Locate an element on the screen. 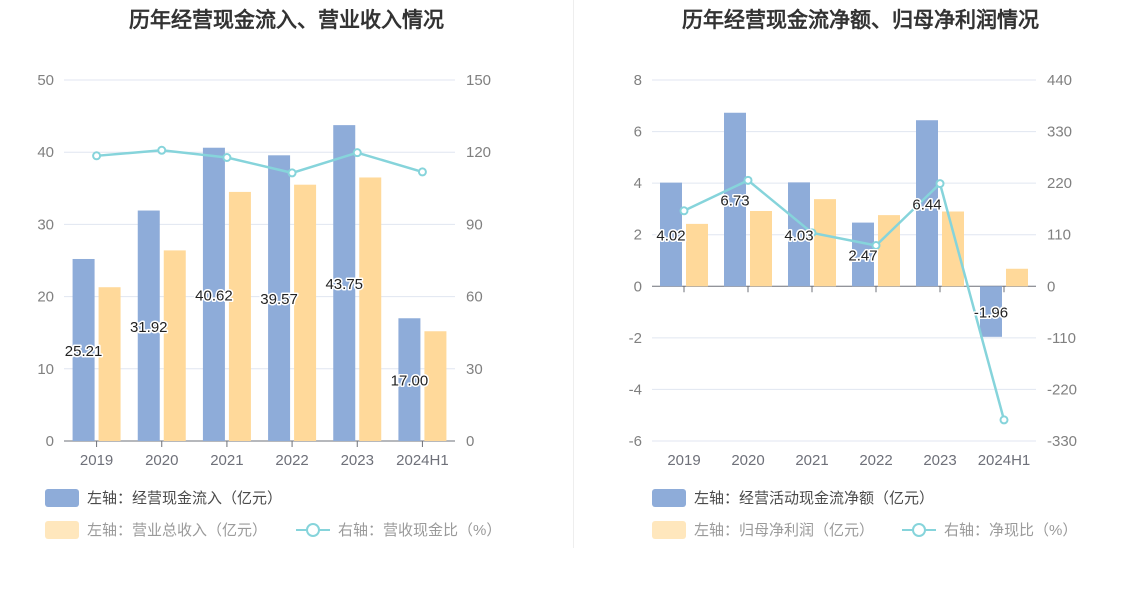 Image resolution: width=1147 pixels, height=589 pixels. panel-divider is located at coordinates (573, 274).